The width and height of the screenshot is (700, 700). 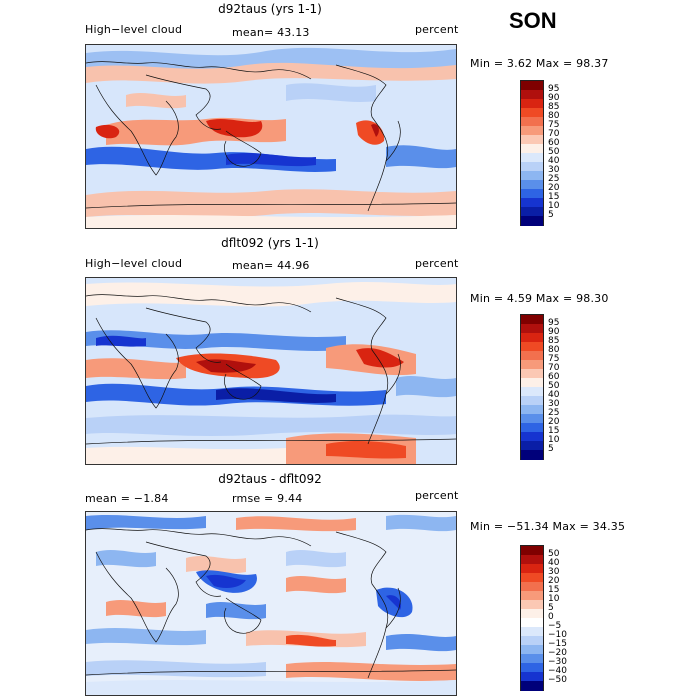 What do you see at coordinates (557, 670) in the screenshot?
I see `colorbar-tick-label: −40` at bounding box center [557, 670].